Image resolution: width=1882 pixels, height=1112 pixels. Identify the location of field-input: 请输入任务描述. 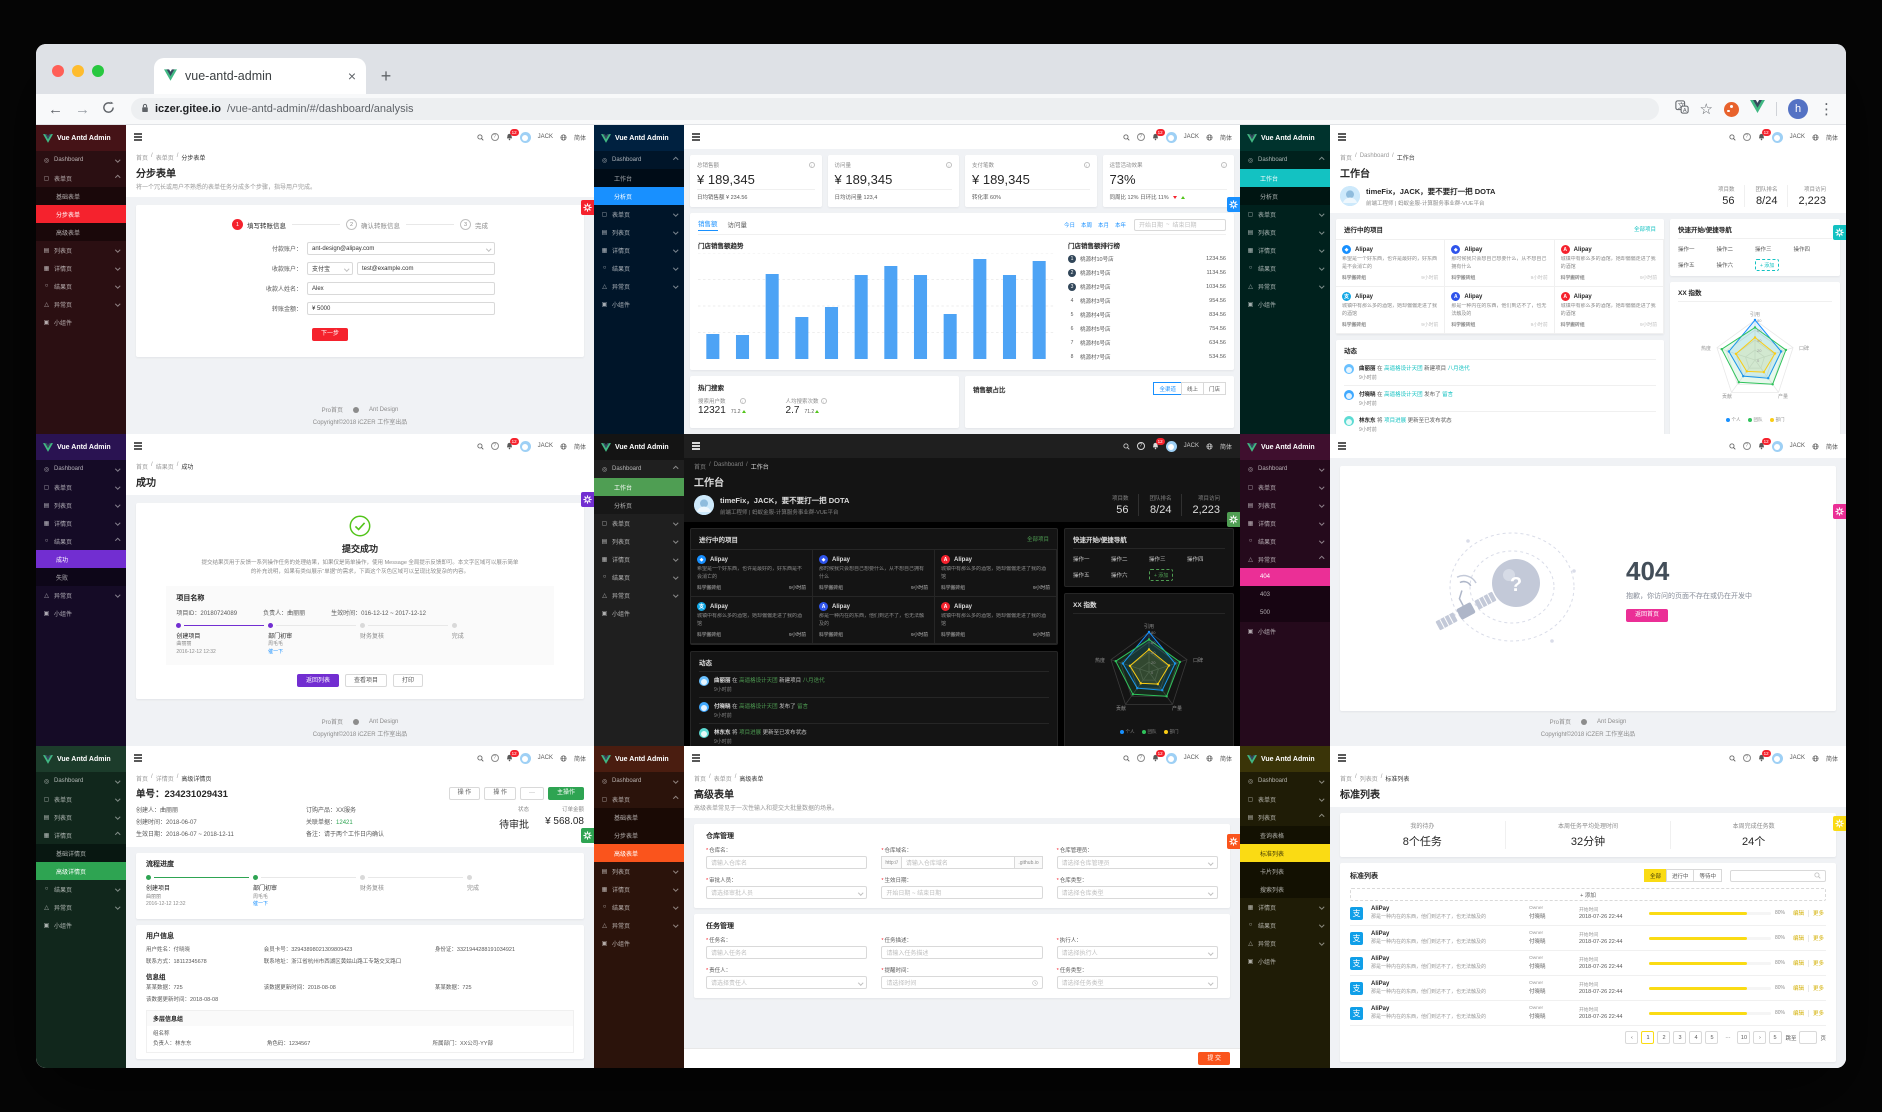
(962, 952).